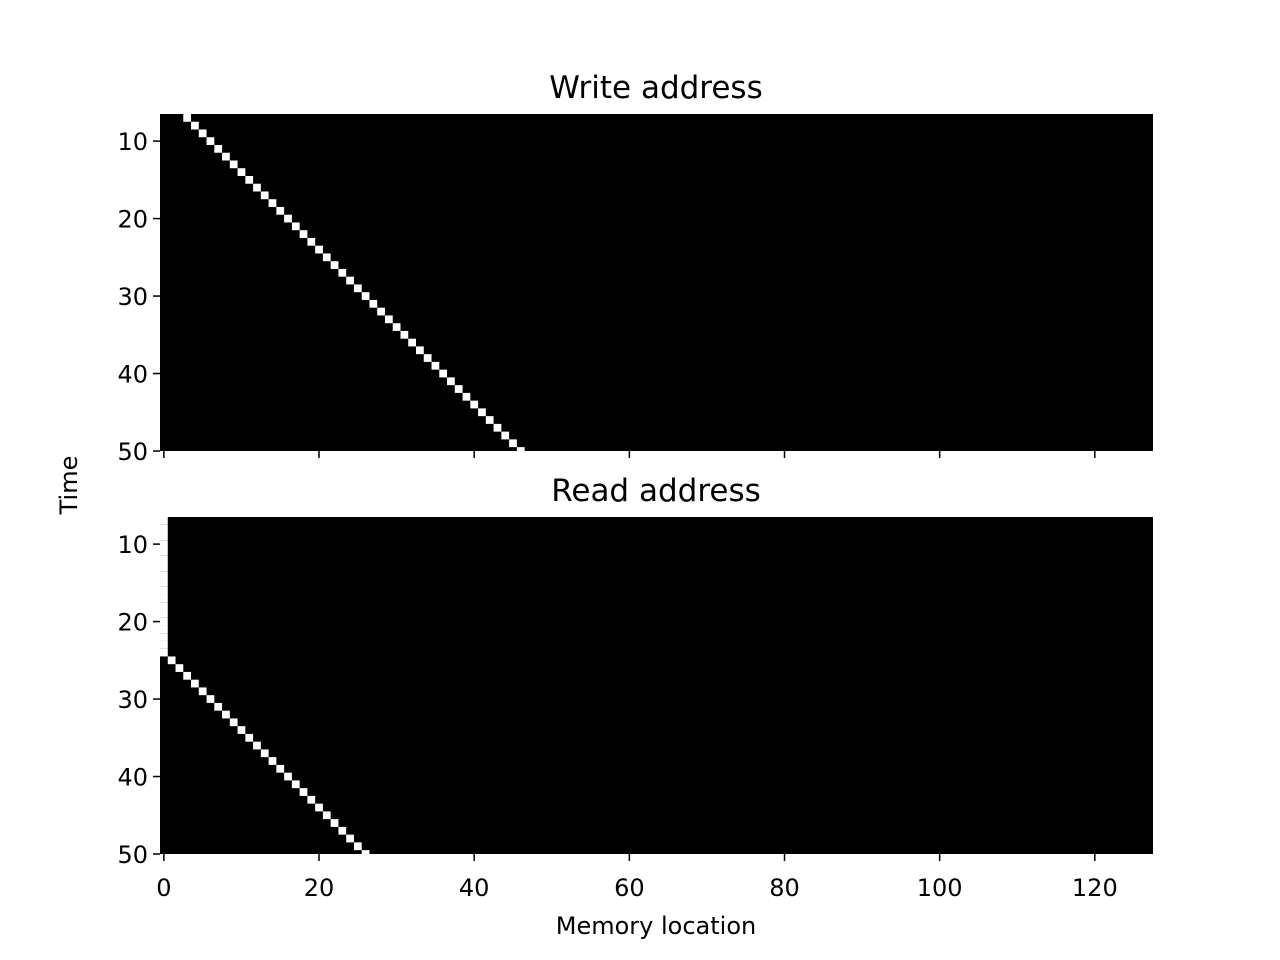 This screenshot has width=1280, height=960. I want to click on x-tick-label: 0, so click(163, 888).